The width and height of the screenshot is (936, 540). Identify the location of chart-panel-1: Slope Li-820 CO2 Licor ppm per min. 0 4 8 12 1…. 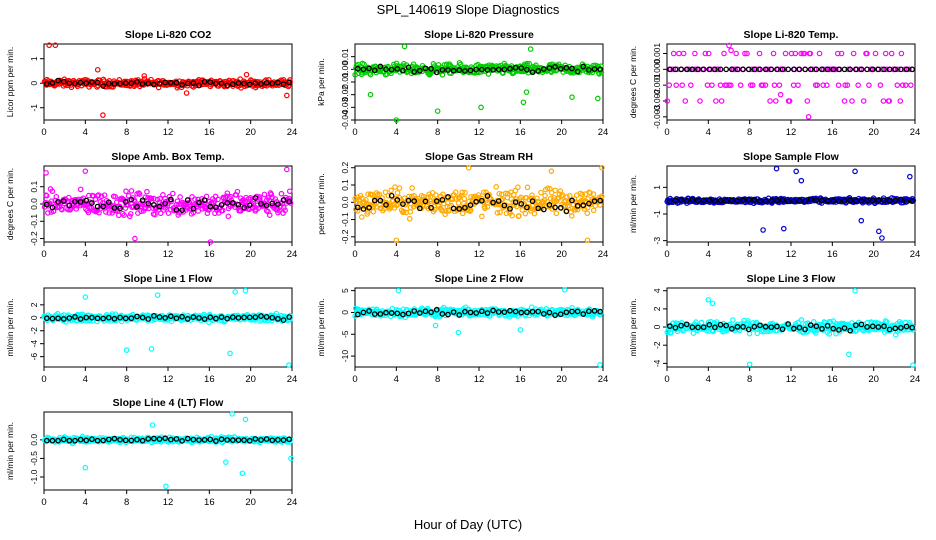
(151, 83).